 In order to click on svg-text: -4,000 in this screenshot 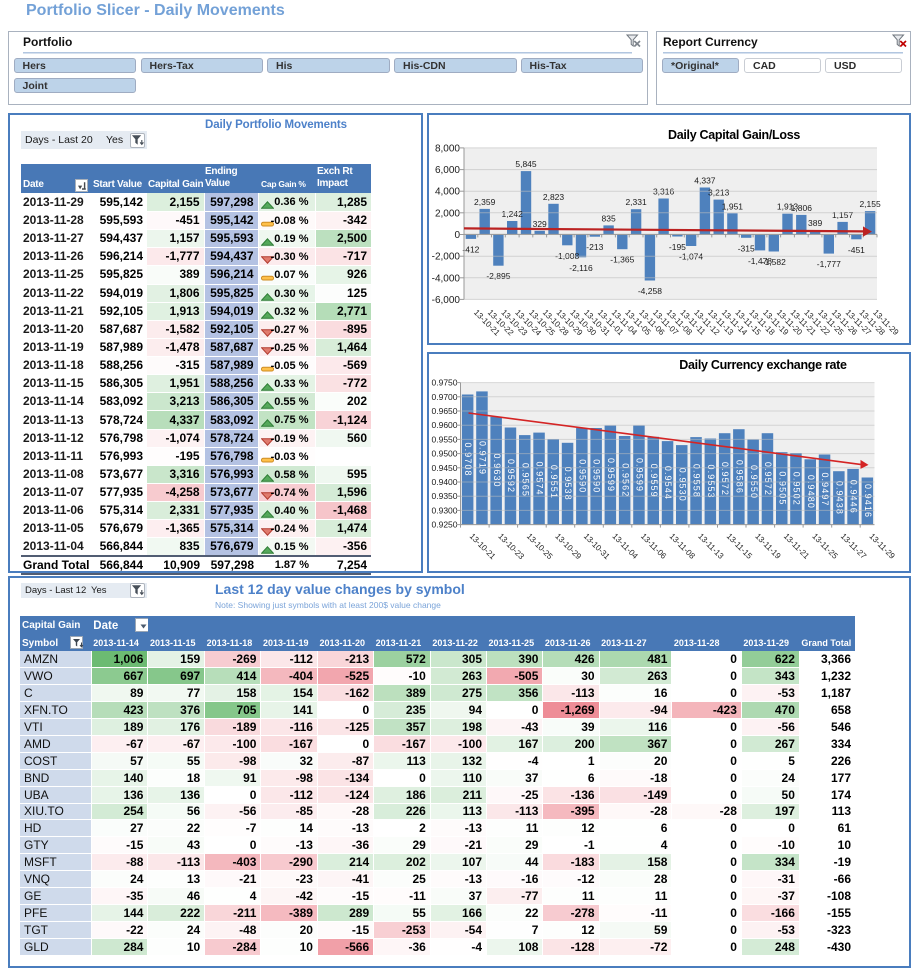, I will do `click(446, 278)`.